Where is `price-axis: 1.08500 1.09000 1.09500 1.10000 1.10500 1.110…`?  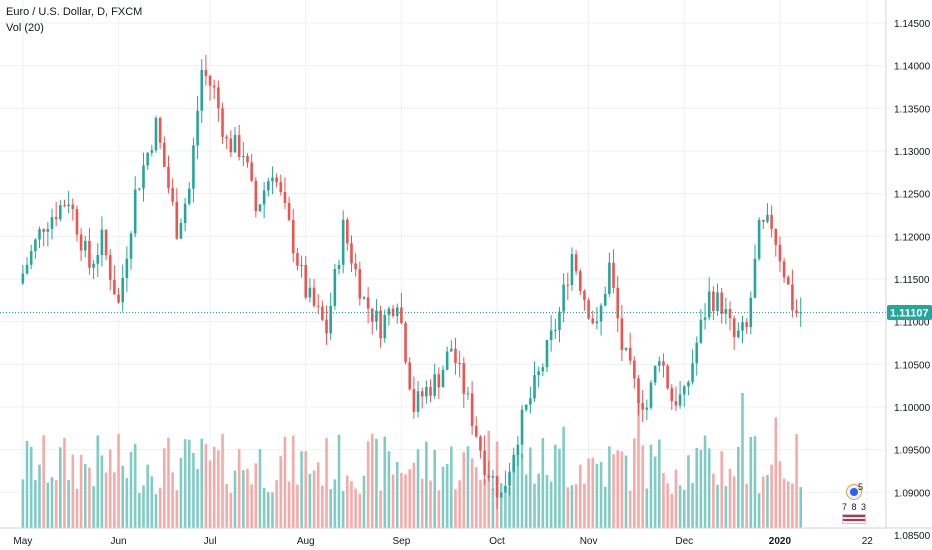
price-axis: 1.08500 1.09000 1.09500 1.10000 1.10500 1.110… is located at coordinates (912, 280).